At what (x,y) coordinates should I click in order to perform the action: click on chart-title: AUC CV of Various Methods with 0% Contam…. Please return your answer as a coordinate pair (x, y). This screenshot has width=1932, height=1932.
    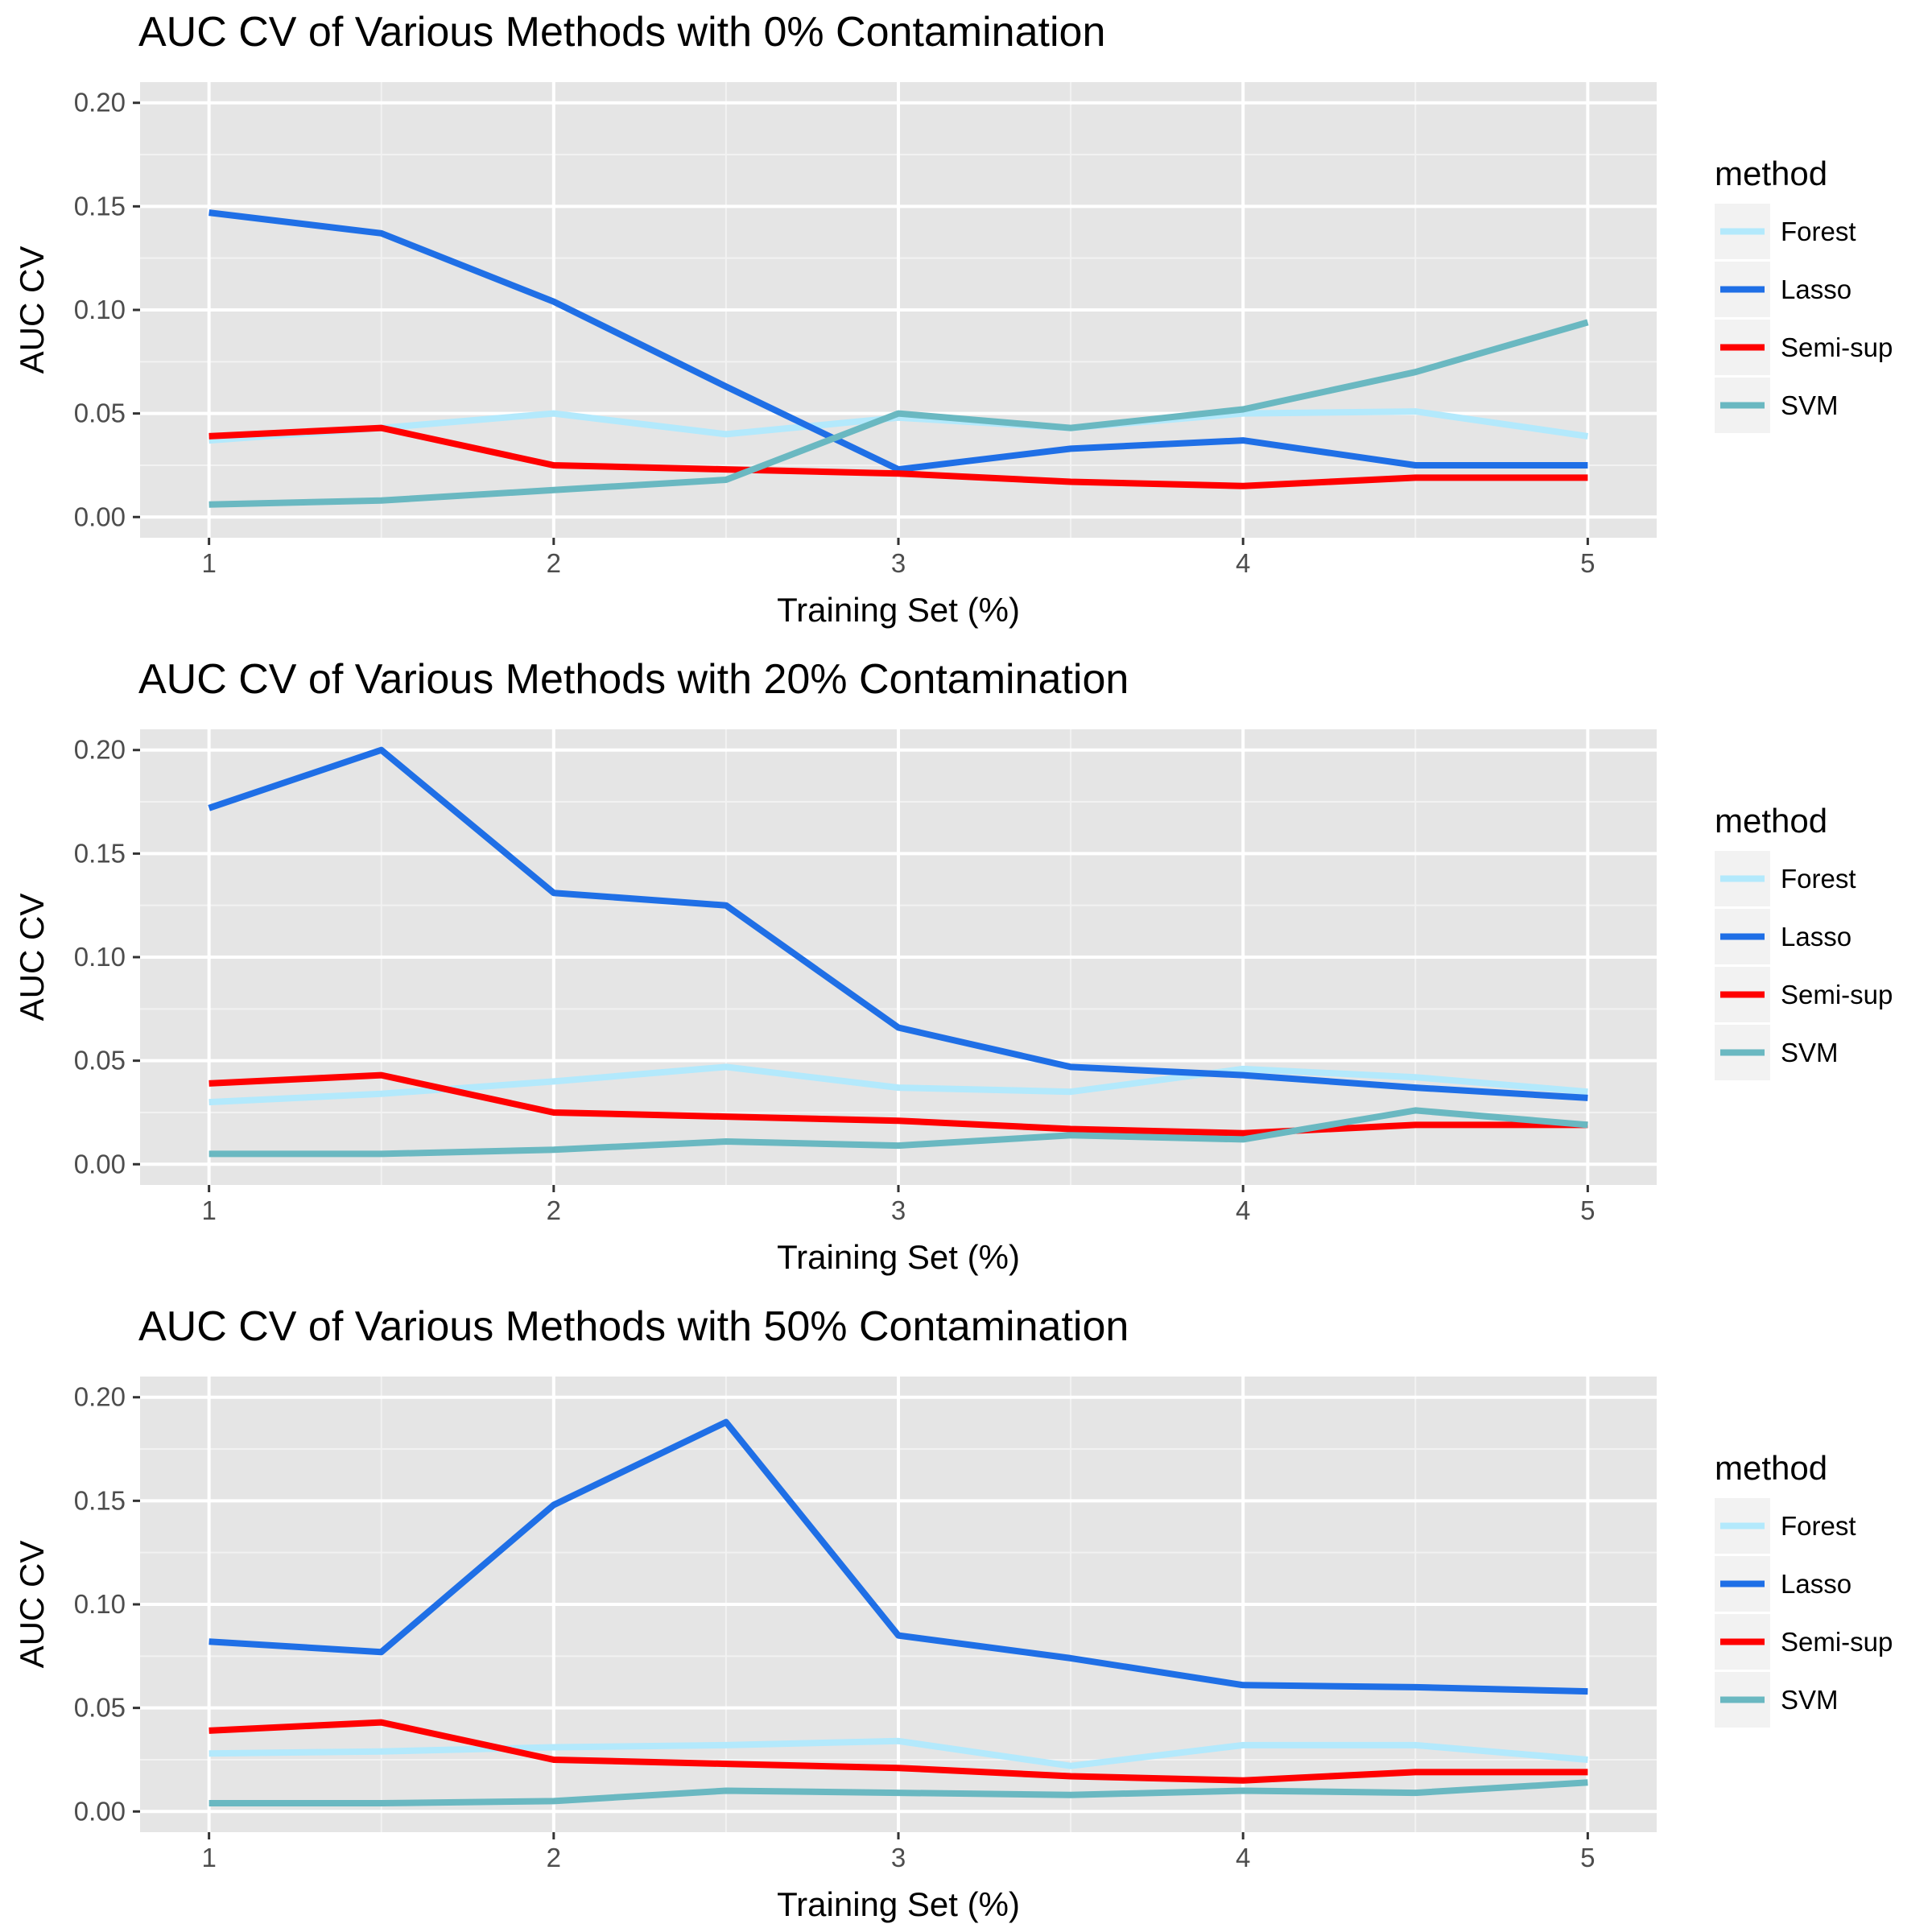
    Looking at the image, I should click on (621, 32).